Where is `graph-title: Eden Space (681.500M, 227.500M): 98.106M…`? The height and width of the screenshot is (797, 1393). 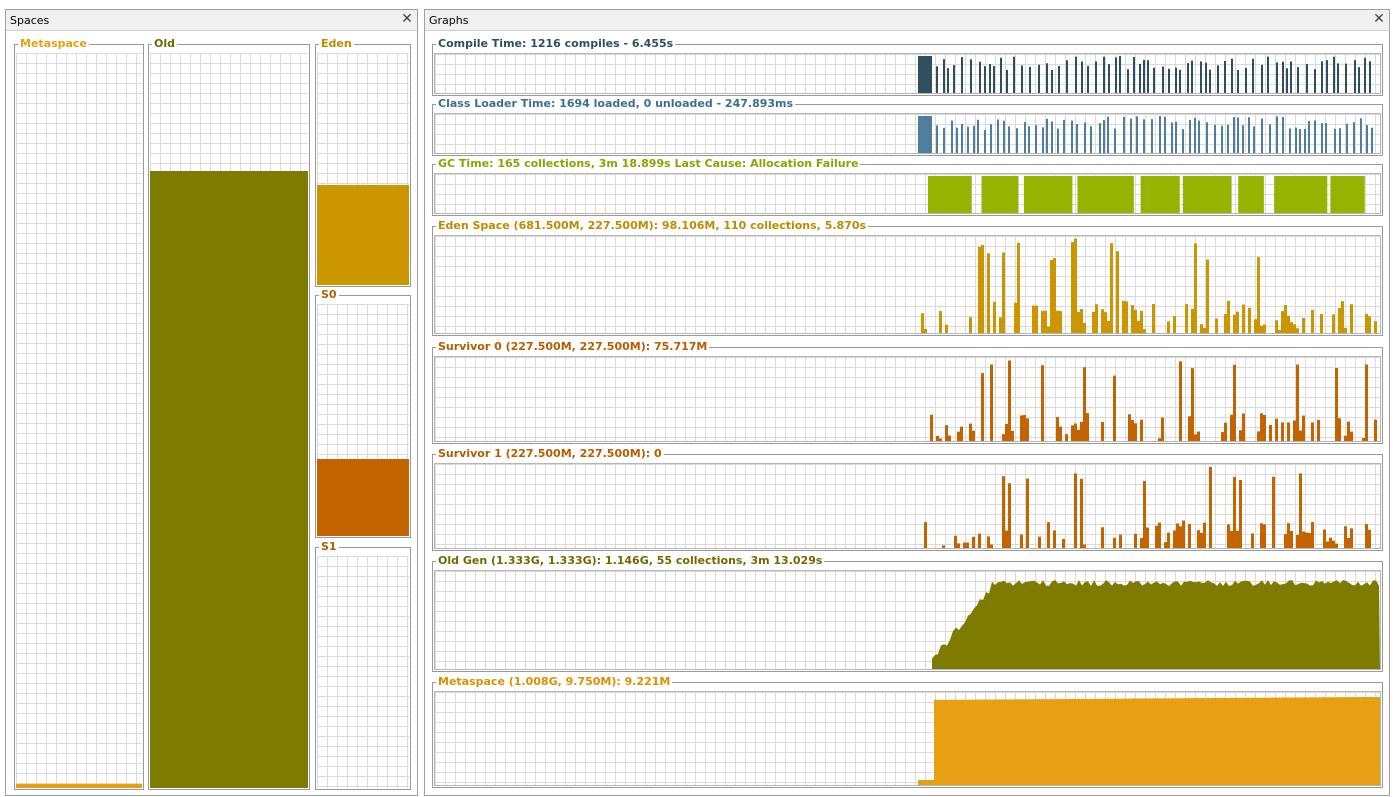 graph-title: Eden Space (681.500M, 227.500M): 98.106M… is located at coordinates (652, 226).